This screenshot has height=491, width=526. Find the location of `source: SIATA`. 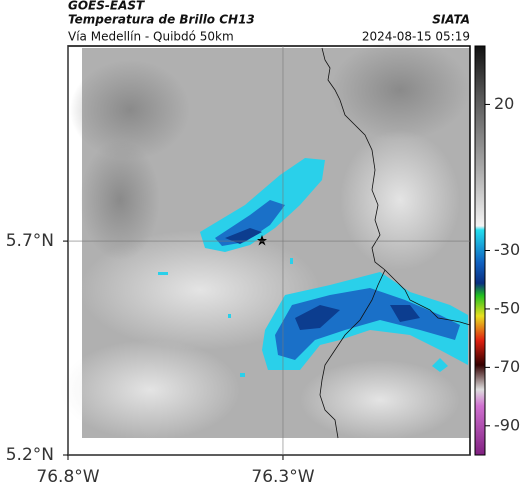

source: SIATA is located at coordinates (451, 20).